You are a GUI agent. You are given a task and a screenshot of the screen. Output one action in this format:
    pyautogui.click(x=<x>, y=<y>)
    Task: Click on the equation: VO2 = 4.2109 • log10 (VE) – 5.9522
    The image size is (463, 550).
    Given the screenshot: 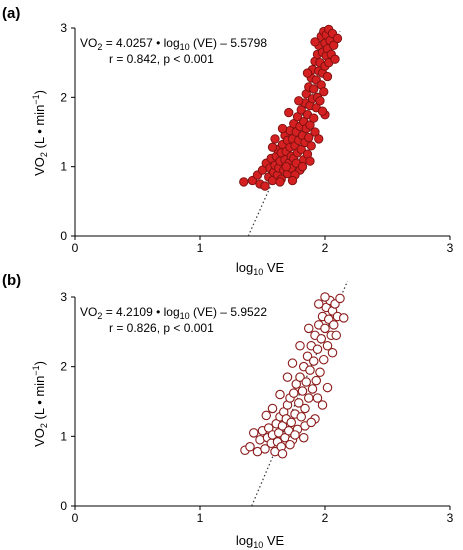 What is the action you would take?
    pyautogui.click(x=173, y=313)
    